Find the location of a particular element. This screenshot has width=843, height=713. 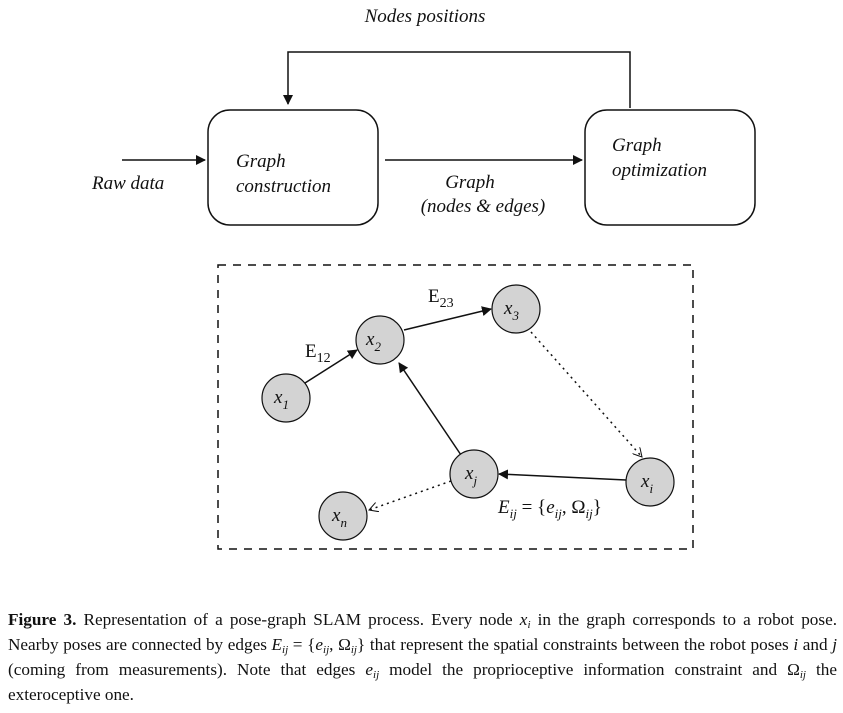

caption-text: , is located at coordinates (334, 644).